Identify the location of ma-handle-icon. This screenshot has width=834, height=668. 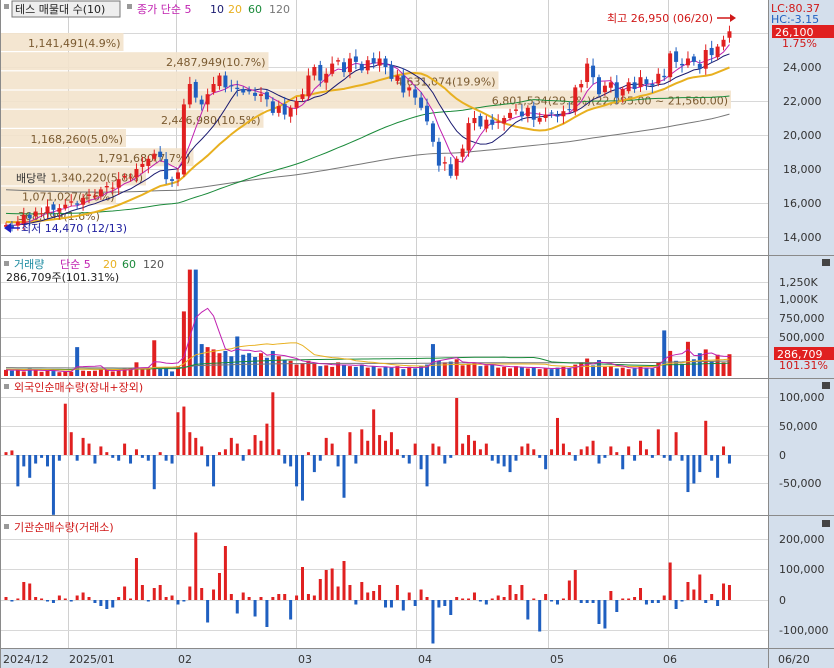
(129, 6).